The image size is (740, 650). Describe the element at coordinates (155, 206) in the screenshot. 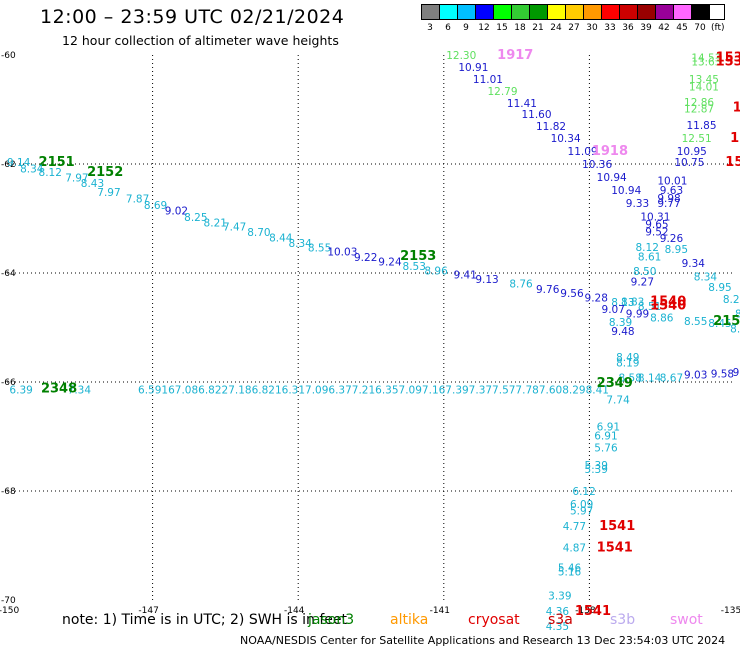

I see `wave-height-value: 8.69` at that location.